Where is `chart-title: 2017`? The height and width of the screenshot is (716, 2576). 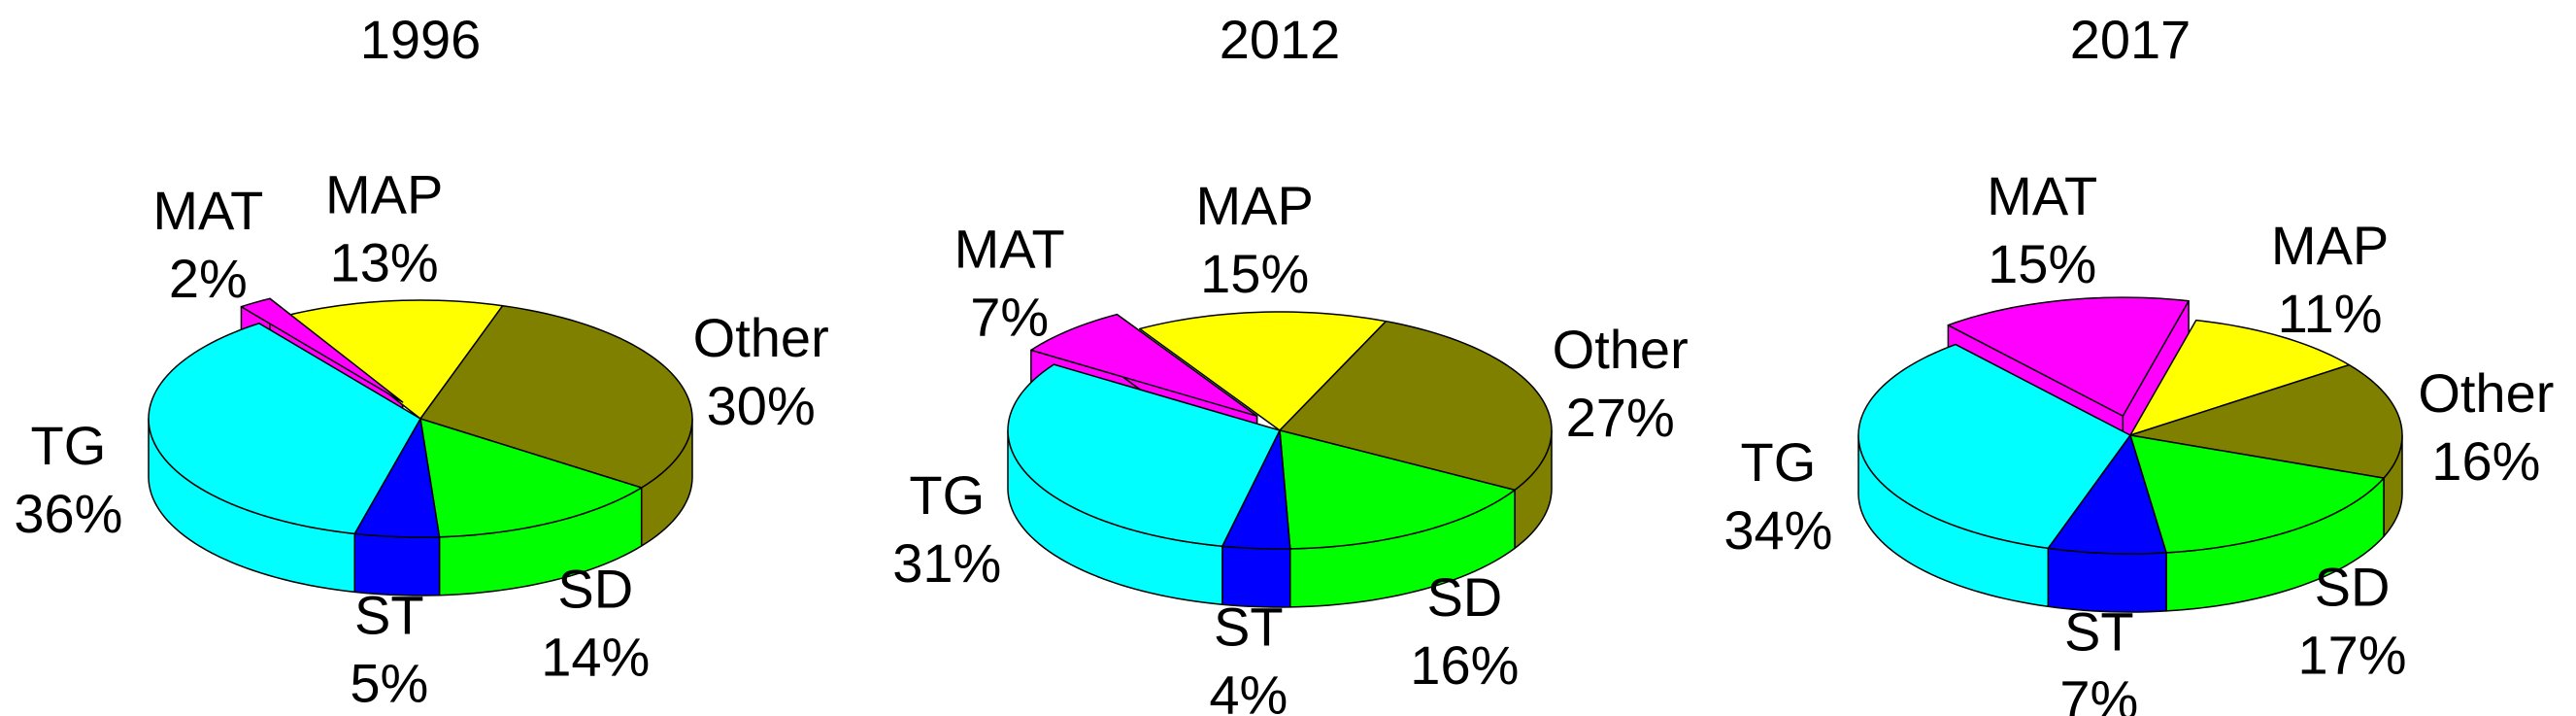
chart-title: 2017 is located at coordinates (2130, 40).